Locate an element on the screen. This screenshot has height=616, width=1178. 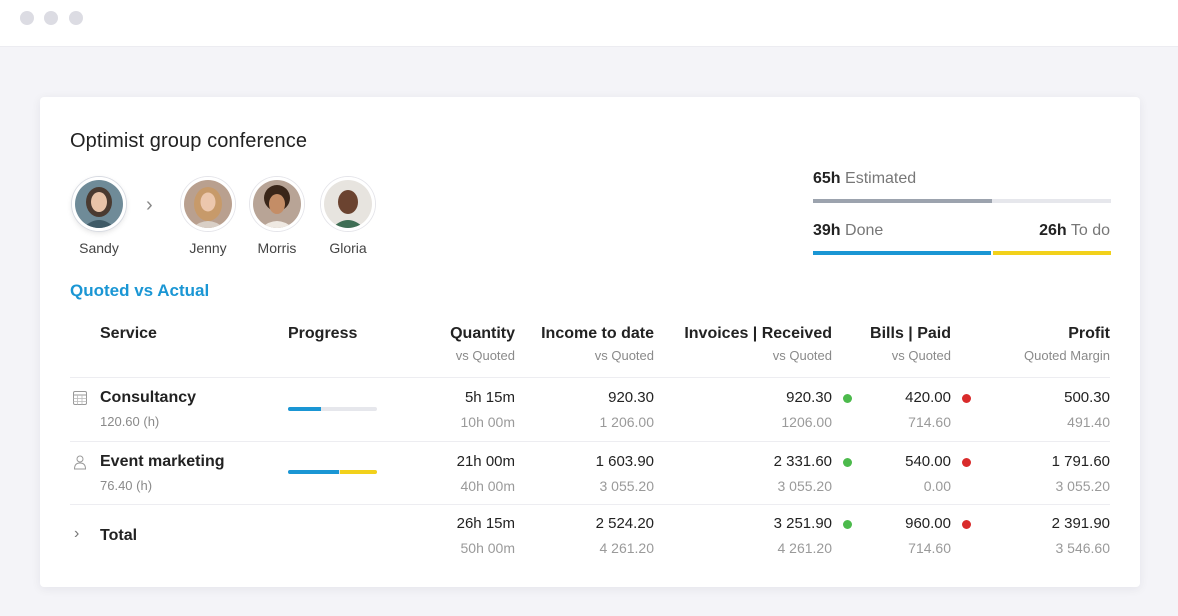
done-value: 39h is located at coordinates (827, 230).